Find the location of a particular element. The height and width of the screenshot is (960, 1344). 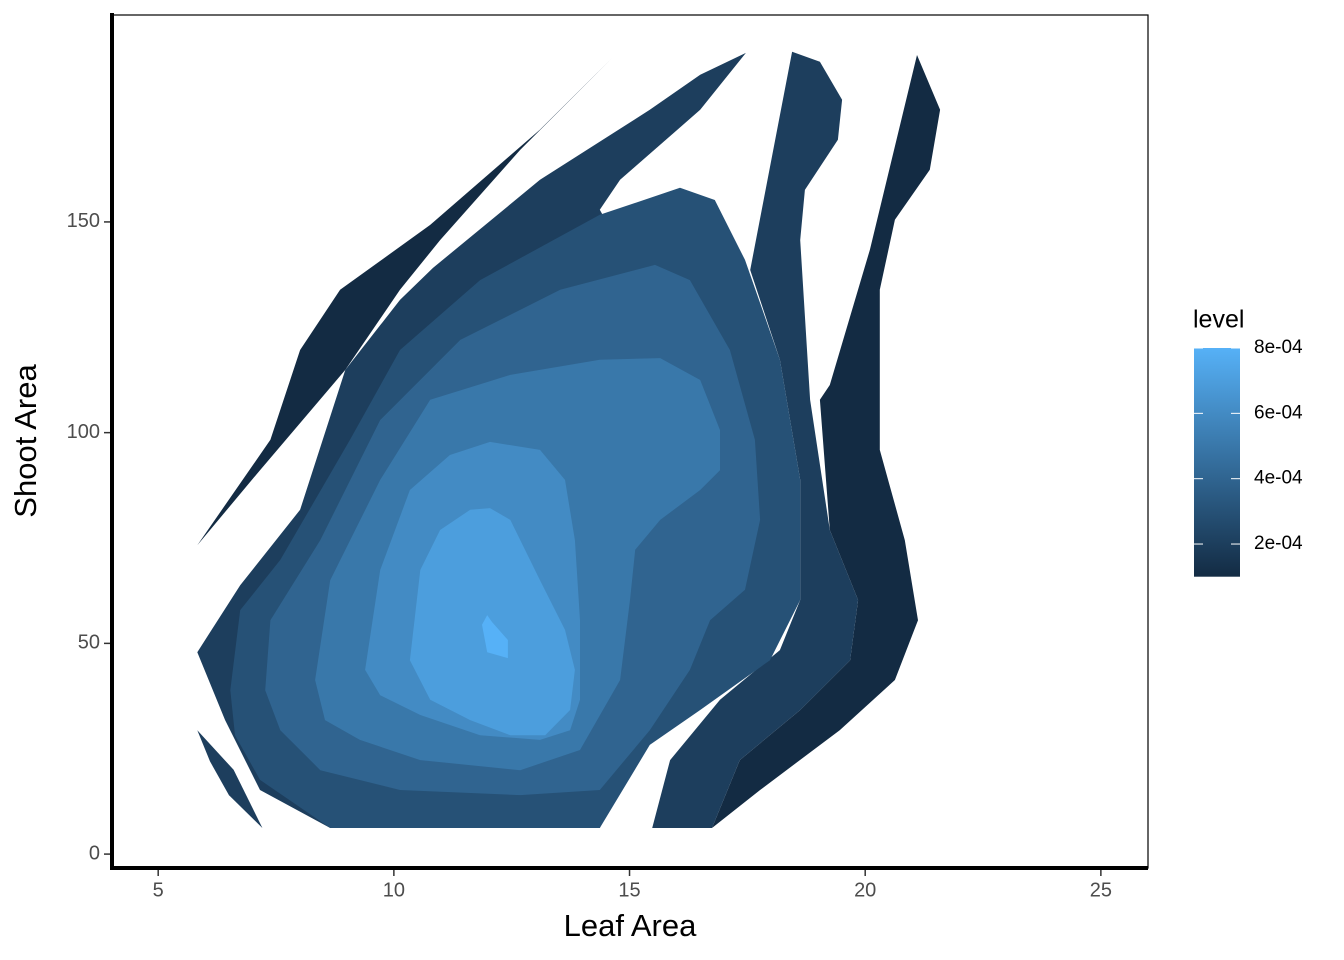

x-tick-label: 20 is located at coordinates (865, 890).